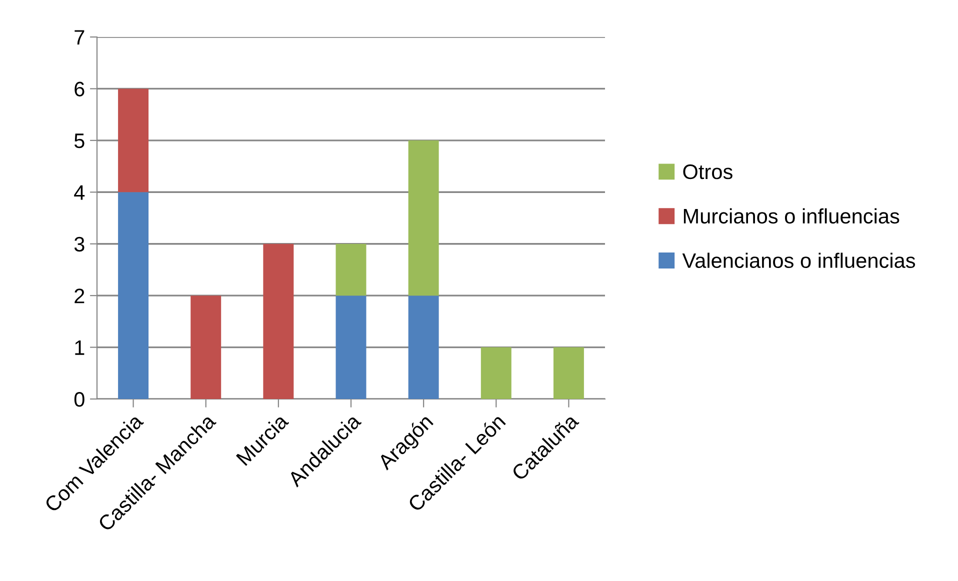 This screenshot has height=581, width=958. What do you see at coordinates (79, 399) in the screenshot?
I see `y-tick-label: 0` at bounding box center [79, 399].